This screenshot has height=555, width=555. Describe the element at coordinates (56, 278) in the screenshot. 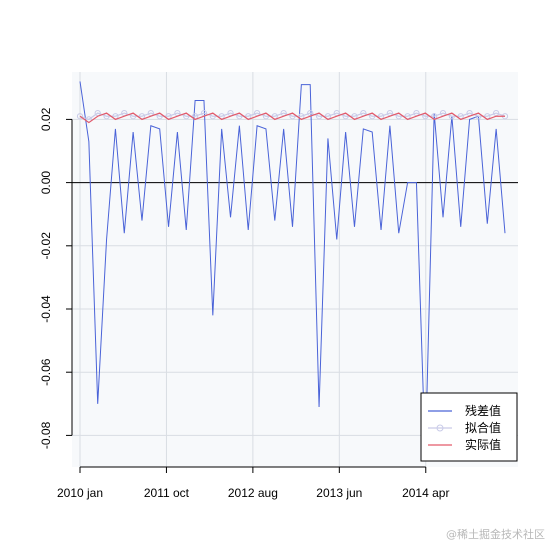

I see `y-axis: 0.02 0.00 -0.02 -0.04 -0.06 -0.08` at that location.